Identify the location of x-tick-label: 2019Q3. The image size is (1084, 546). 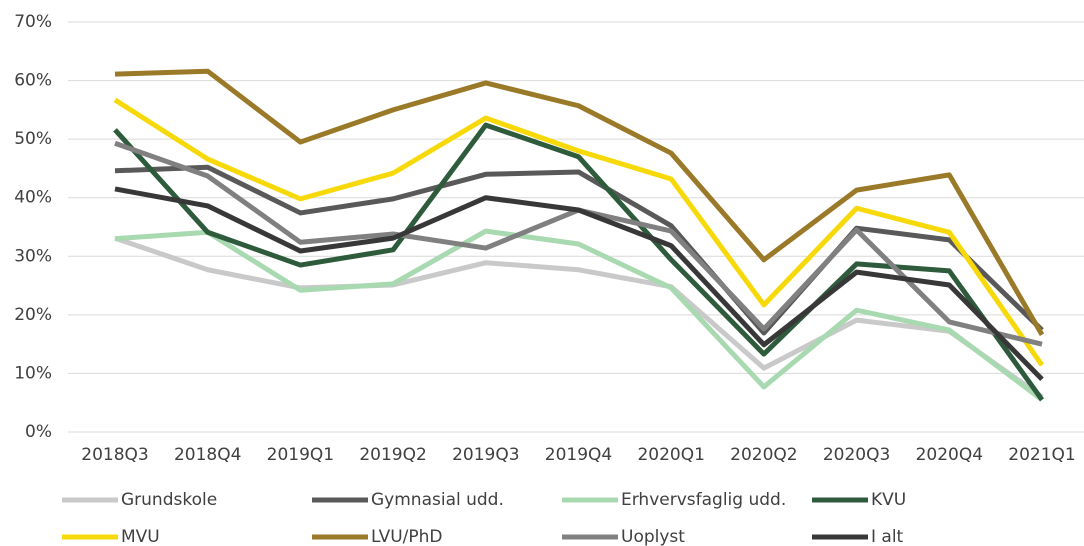
(485, 455).